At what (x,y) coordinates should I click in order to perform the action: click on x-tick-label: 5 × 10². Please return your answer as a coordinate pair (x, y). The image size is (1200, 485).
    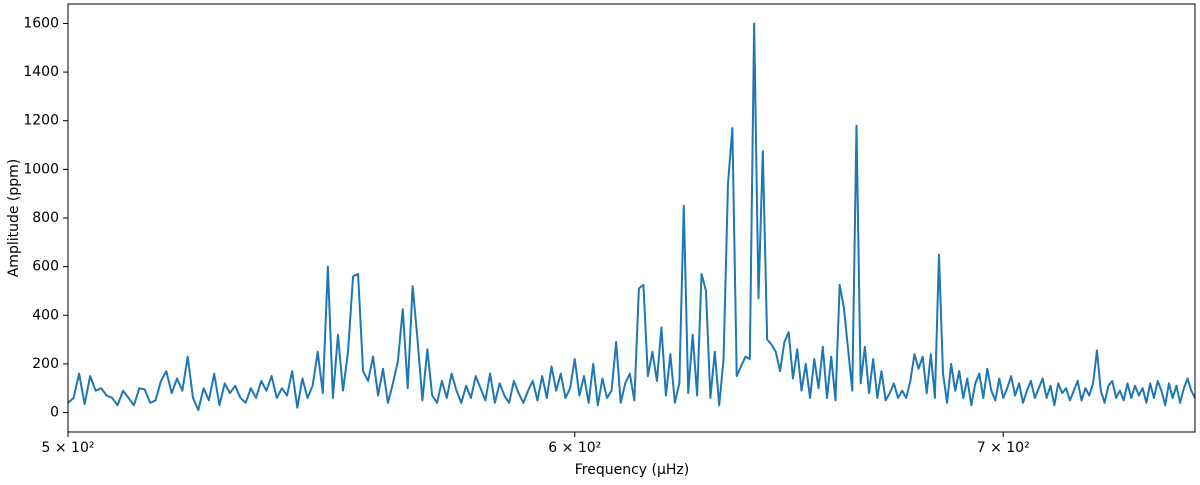
    Looking at the image, I should click on (68, 448).